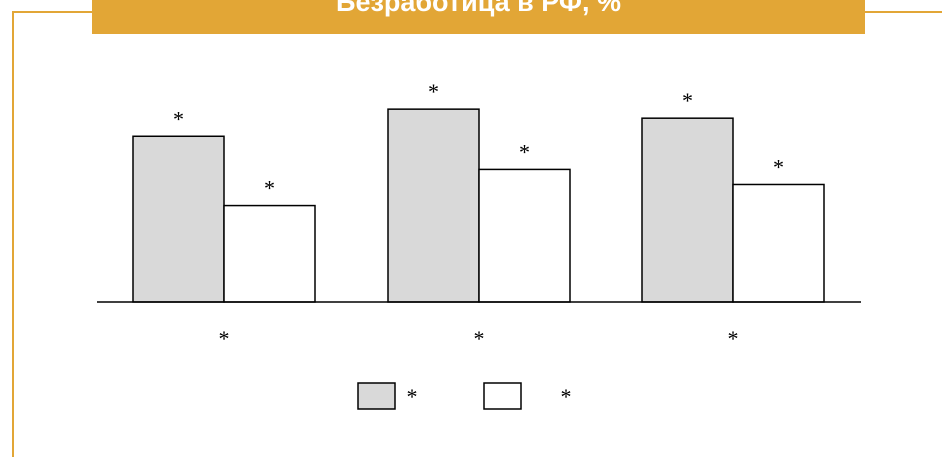 The image size is (942, 457). I want to click on legend-label-series1: *, so click(412, 396).